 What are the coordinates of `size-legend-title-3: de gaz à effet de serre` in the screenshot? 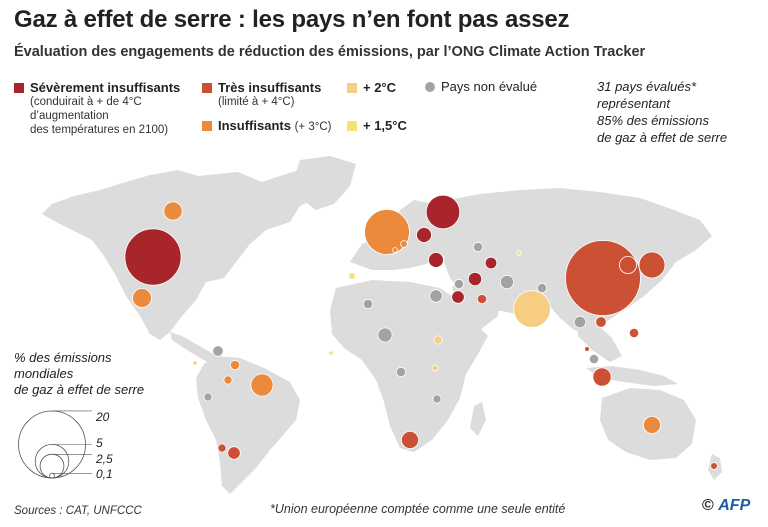 It's located at (79, 389).